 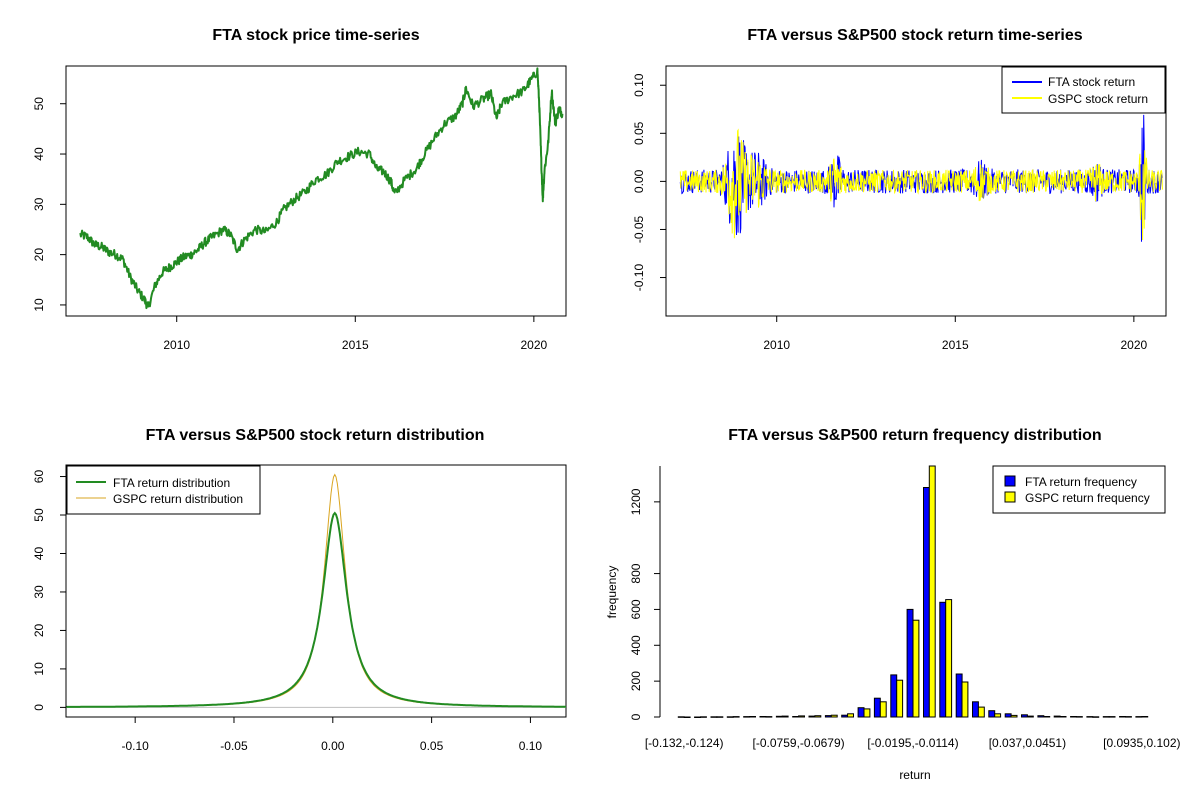 What do you see at coordinates (639, 133) in the screenshot?
I see `return-series-y-tick-label: 0.05` at bounding box center [639, 133].